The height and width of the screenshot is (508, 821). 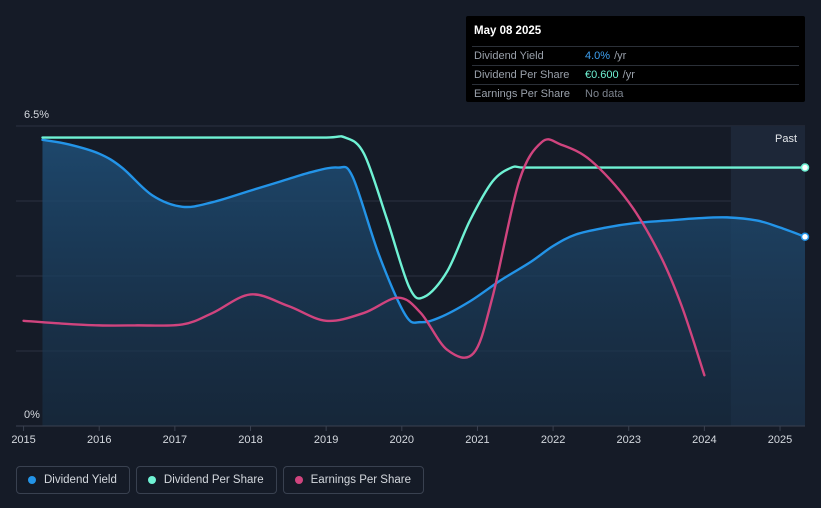 What do you see at coordinates (628, 440) in the screenshot?
I see `x-tick-label: 2023` at bounding box center [628, 440].